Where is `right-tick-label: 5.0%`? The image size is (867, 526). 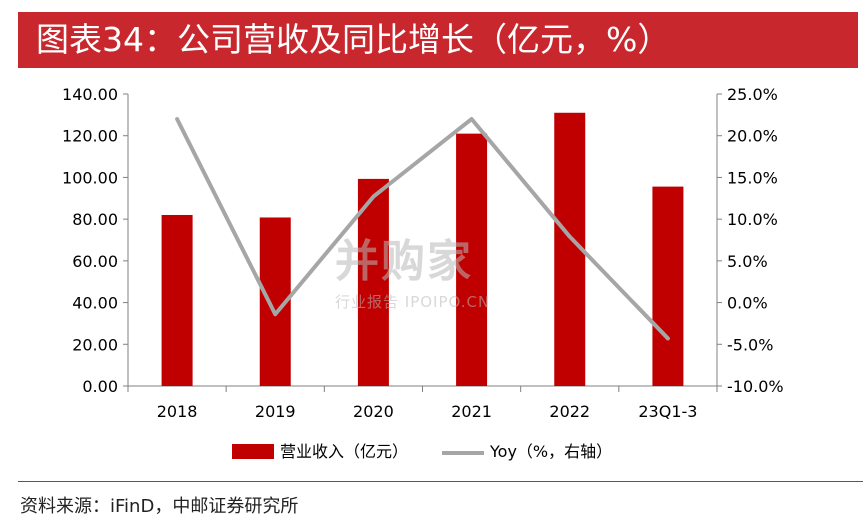
right-tick-label: 5.0% is located at coordinates (747, 261).